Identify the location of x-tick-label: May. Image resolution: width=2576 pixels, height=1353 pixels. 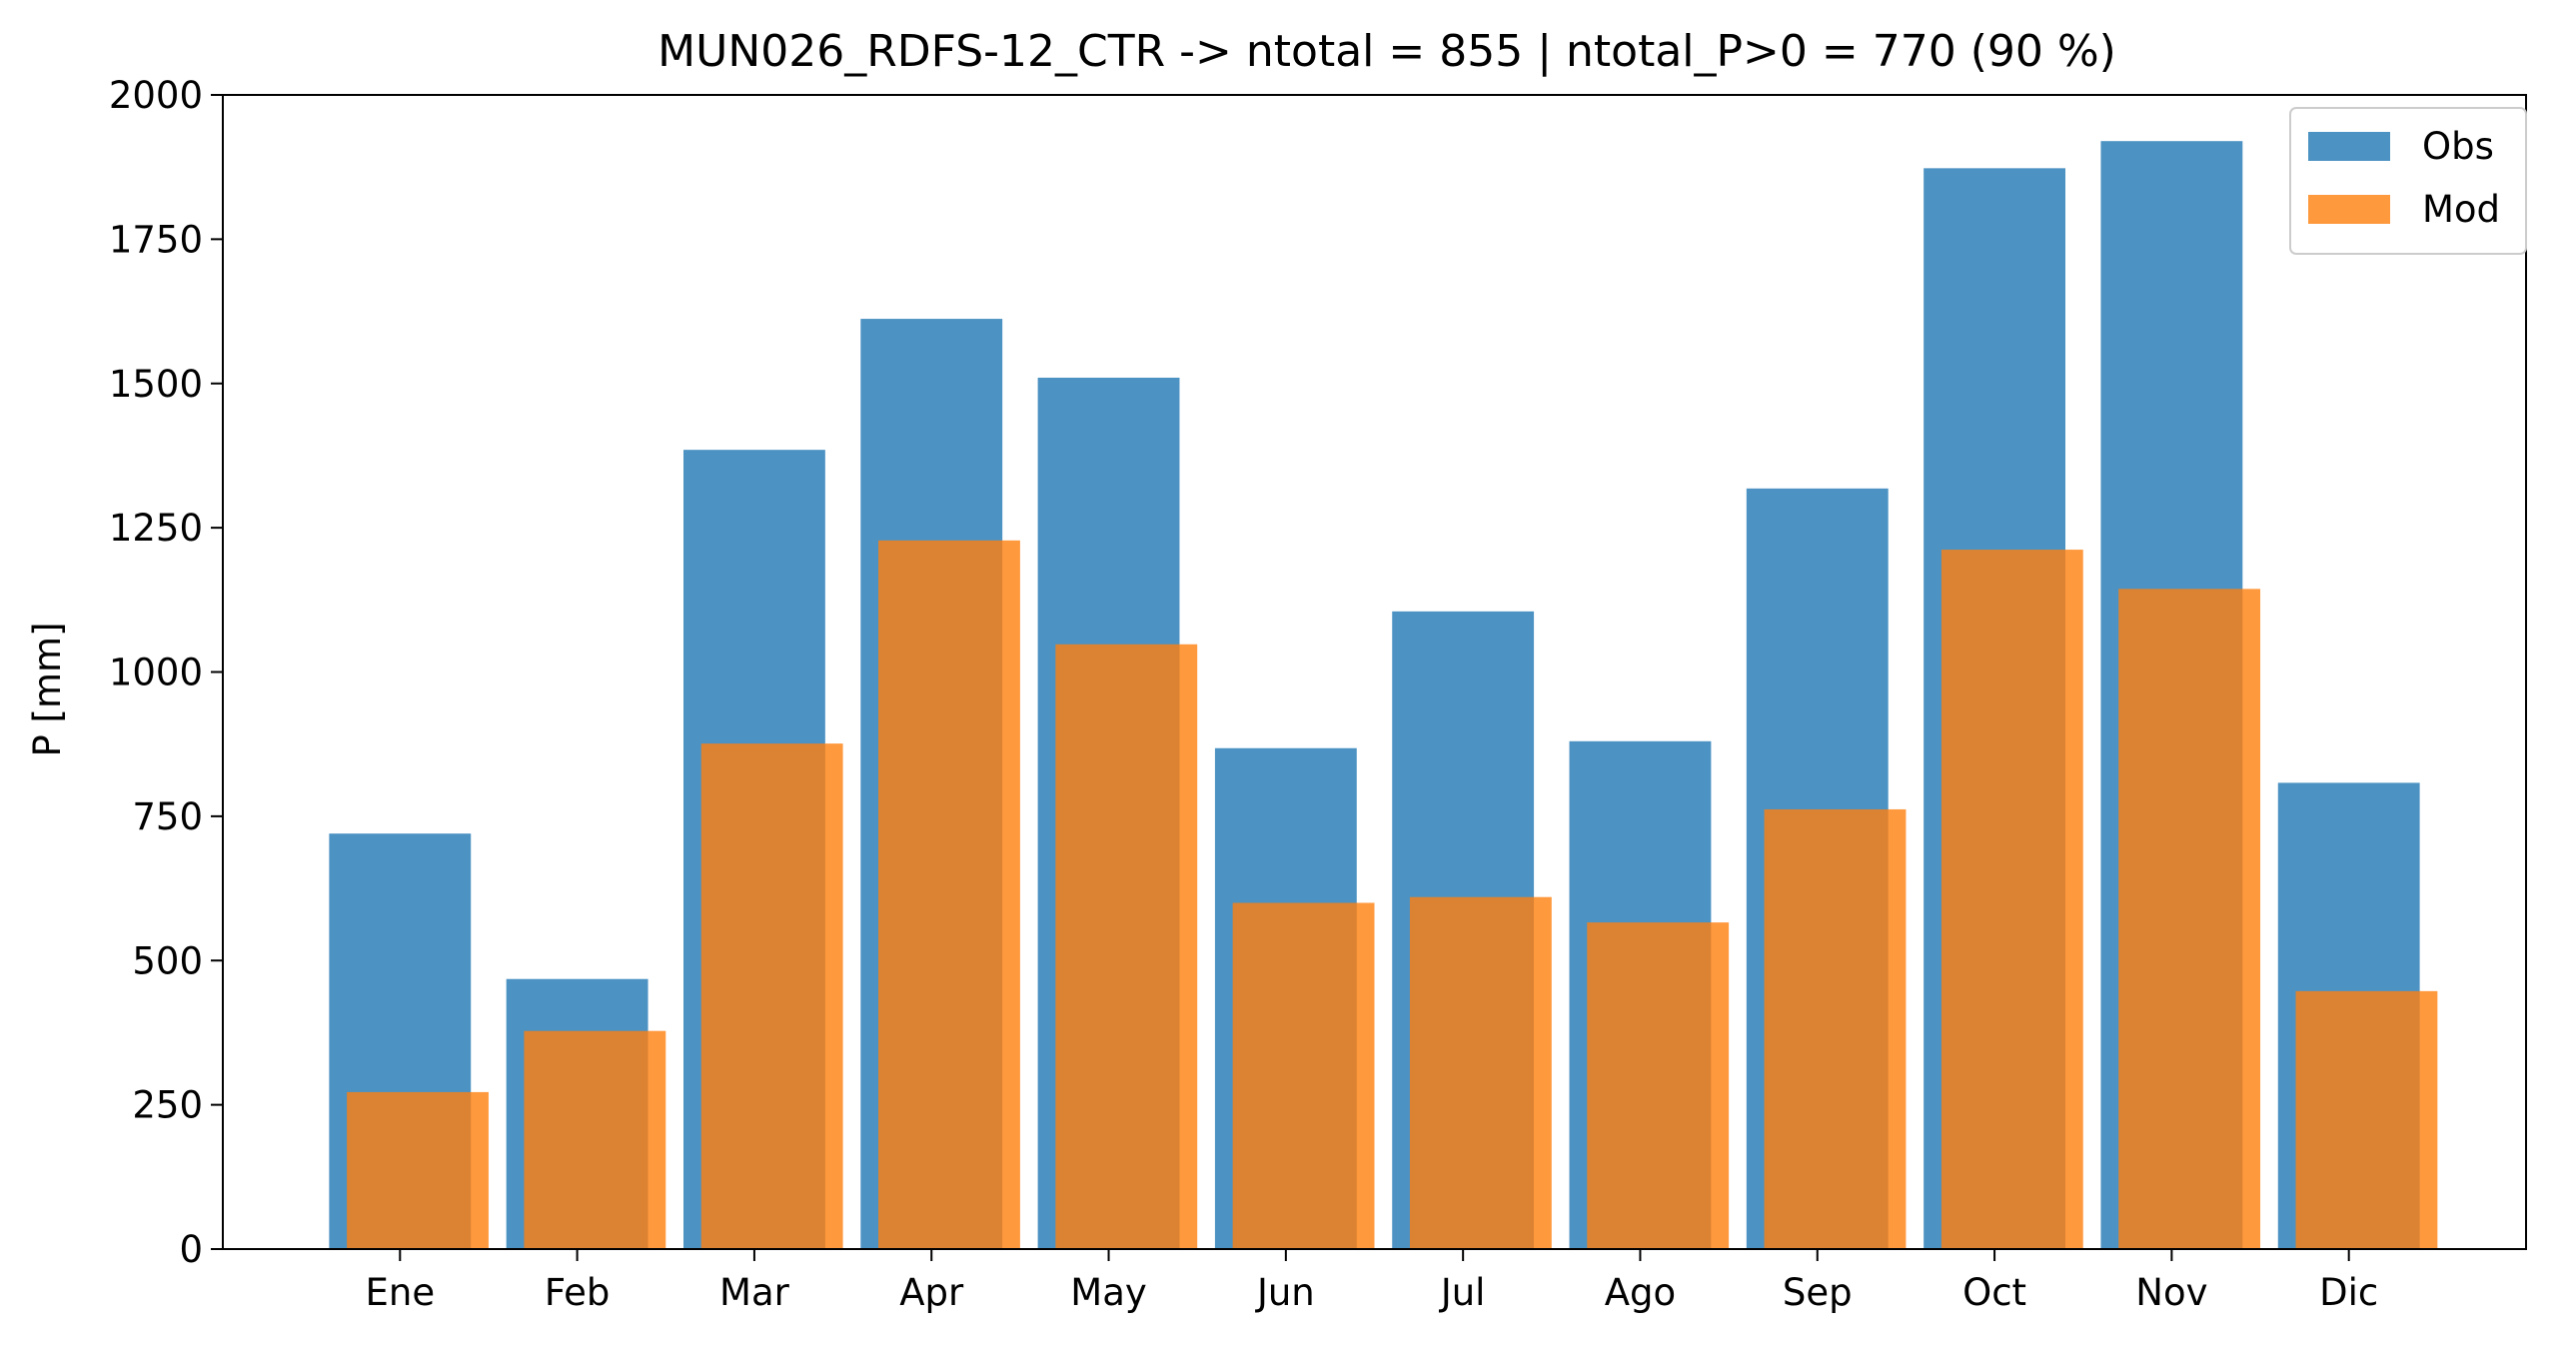
(1108, 1292).